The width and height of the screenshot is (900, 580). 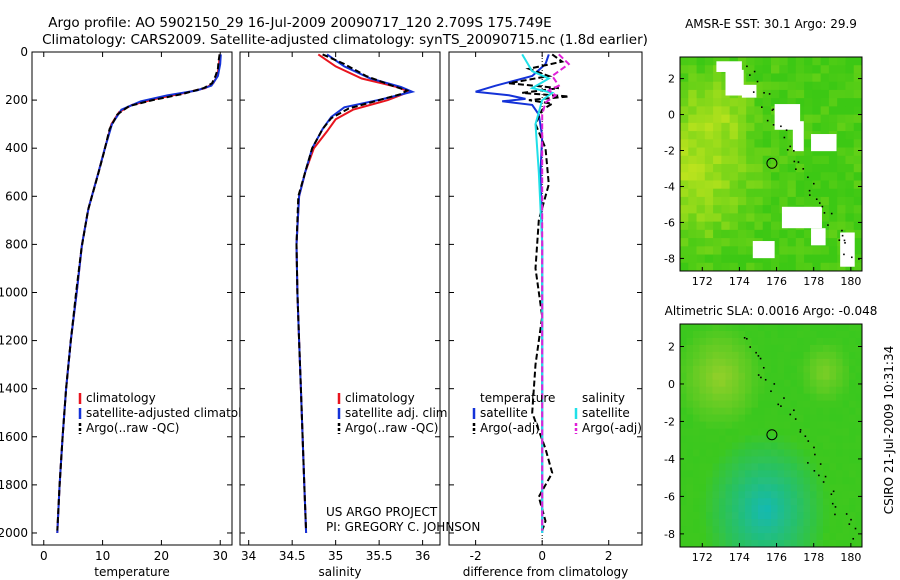 What do you see at coordinates (161, 556) in the screenshot?
I see `temperature-xtick-label: 20` at bounding box center [161, 556].